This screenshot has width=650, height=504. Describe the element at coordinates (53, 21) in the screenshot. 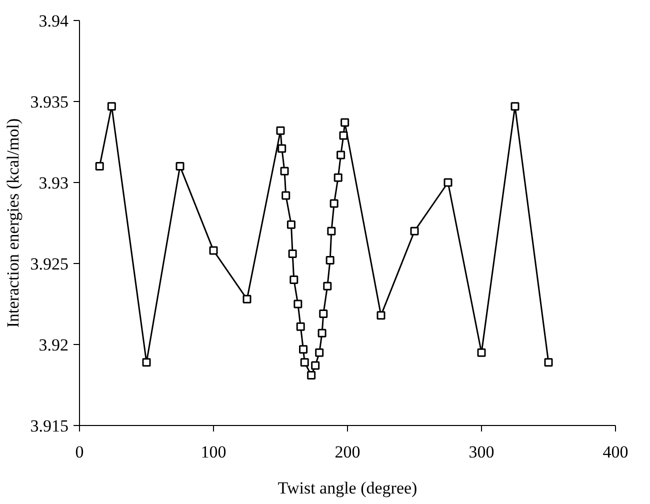

I see `y-tick-label: 3.94` at that location.